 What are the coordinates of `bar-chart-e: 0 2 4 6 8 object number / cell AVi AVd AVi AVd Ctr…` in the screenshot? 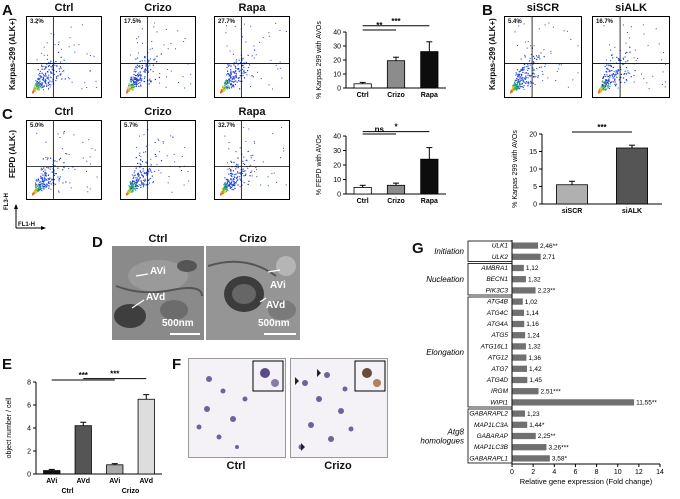 It's located at (84, 432).